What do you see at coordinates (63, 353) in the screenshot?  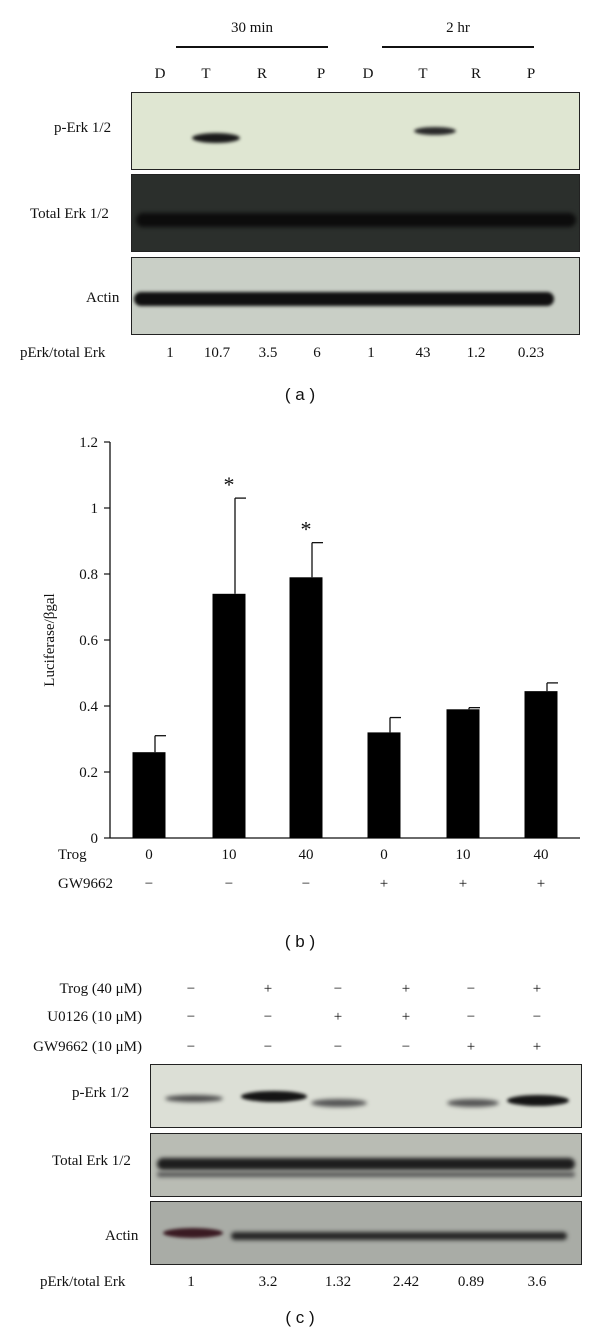 I see `ratio-label: pErk/total Erk` at bounding box center [63, 353].